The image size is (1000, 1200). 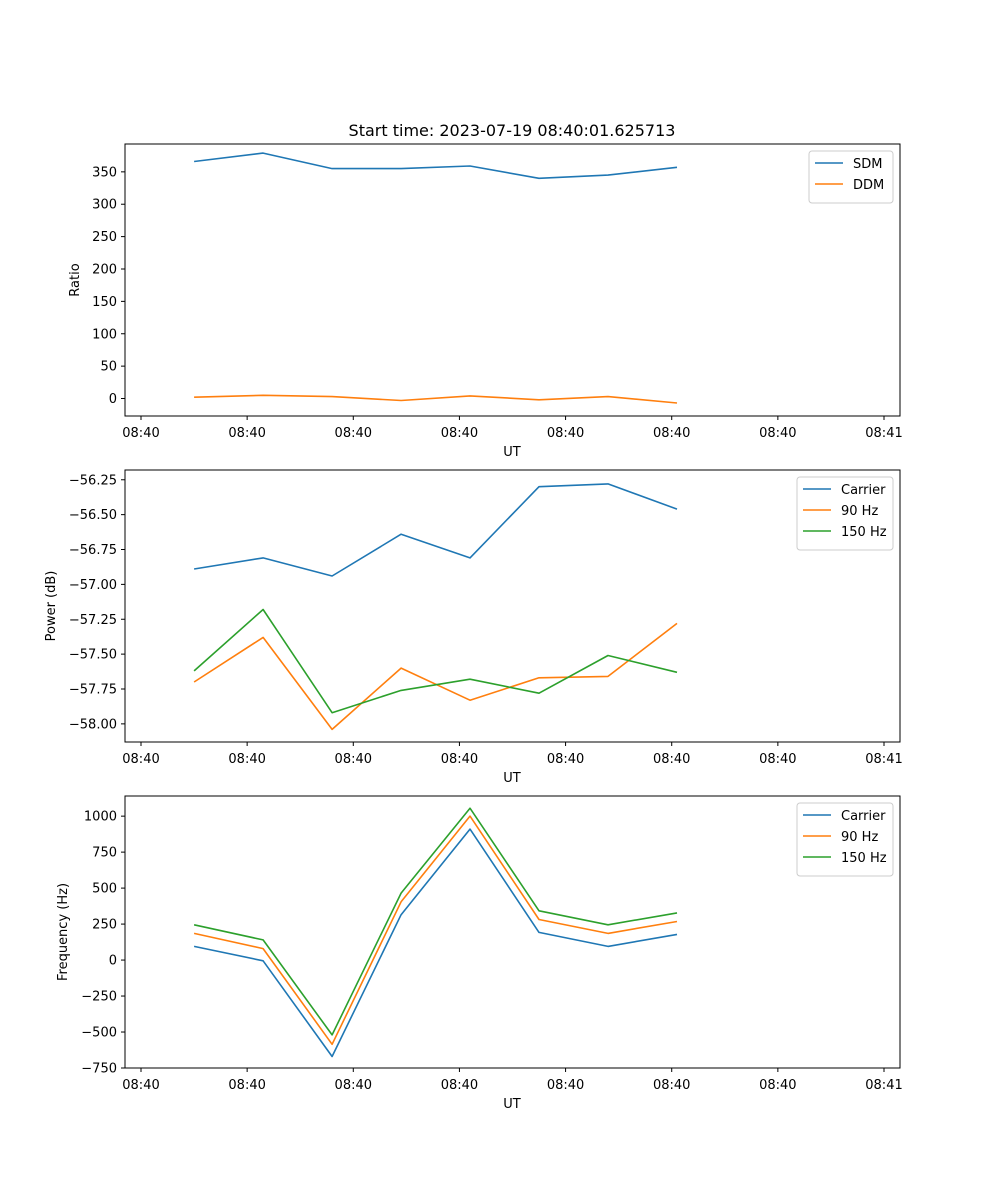 What do you see at coordinates (104, 853) in the screenshot?
I see `y-tick-label: 750` at bounding box center [104, 853].